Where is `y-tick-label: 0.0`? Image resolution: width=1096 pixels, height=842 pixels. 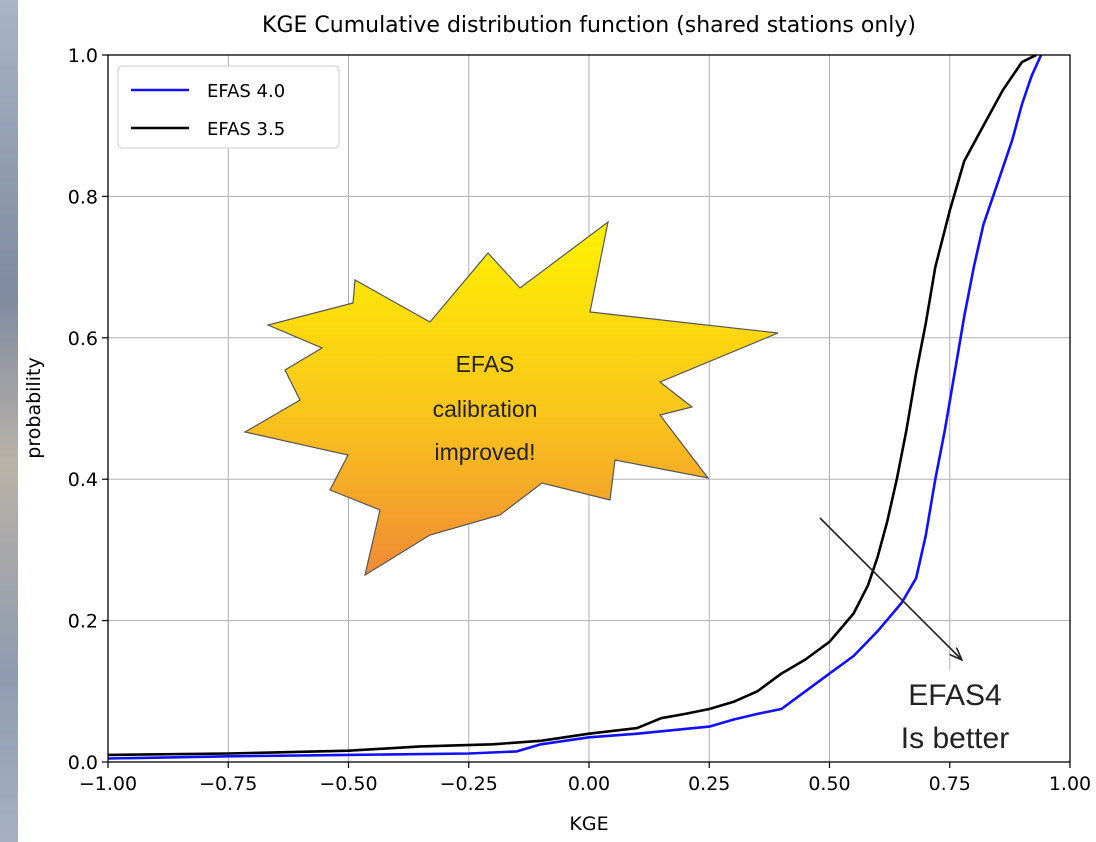 y-tick-label: 0.0 is located at coordinates (83, 763).